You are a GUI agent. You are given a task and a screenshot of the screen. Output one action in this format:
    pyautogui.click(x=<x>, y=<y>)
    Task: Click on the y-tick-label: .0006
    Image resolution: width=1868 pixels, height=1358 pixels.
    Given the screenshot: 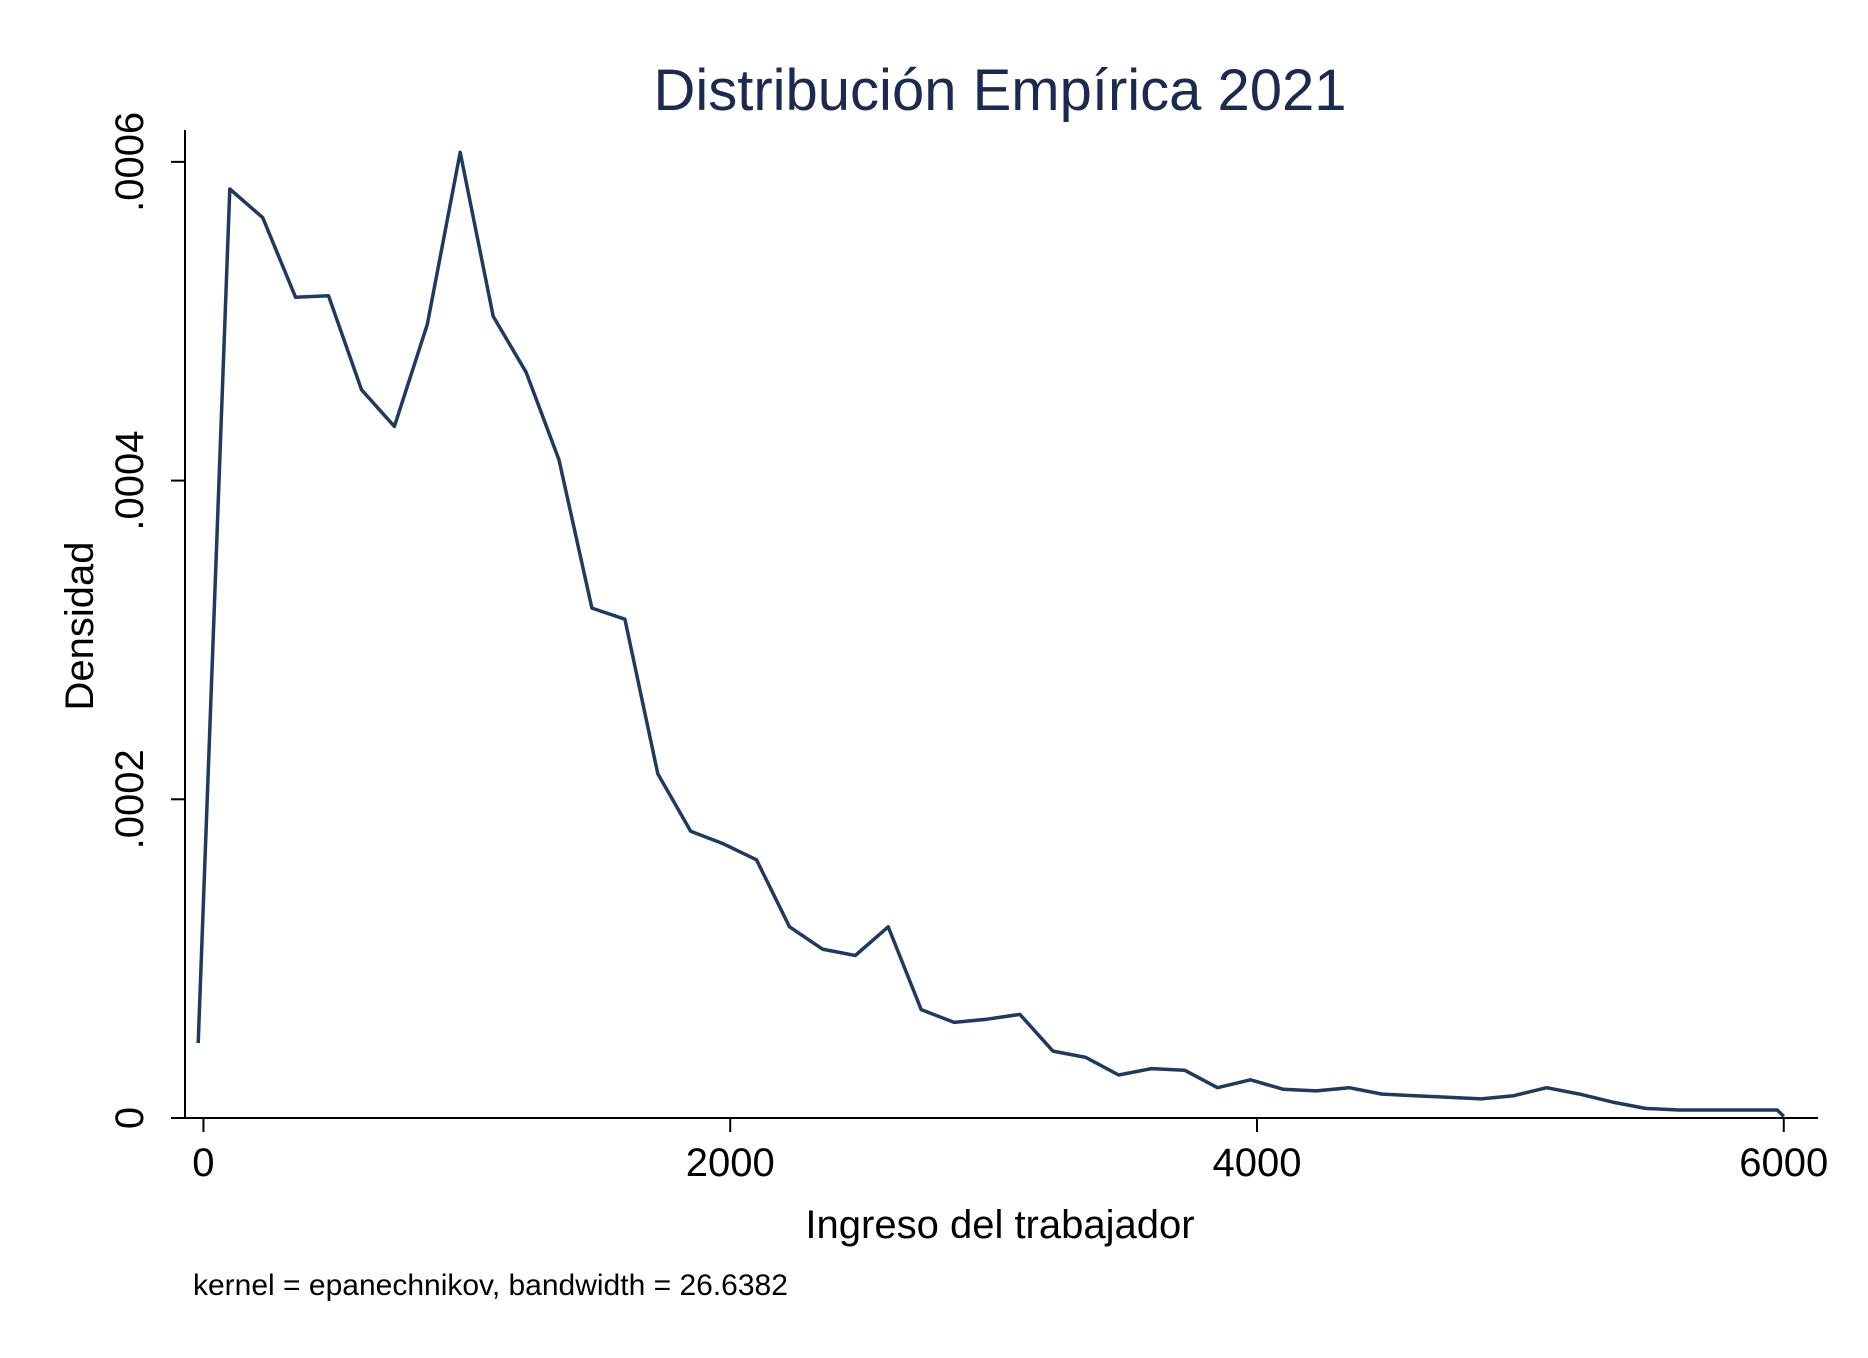 What is the action you would take?
    pyautogui.click(x=130, y=162)
    